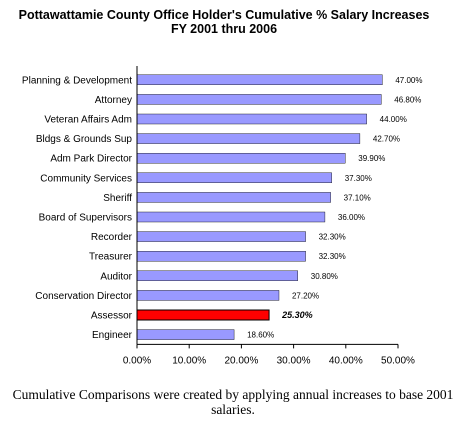 This screenshot has height=436, width=466. What do you see at coordinates (294, 360) in the screenshot?
I see `x-tick-label: 30.00%` at bounding box center [294, 360].